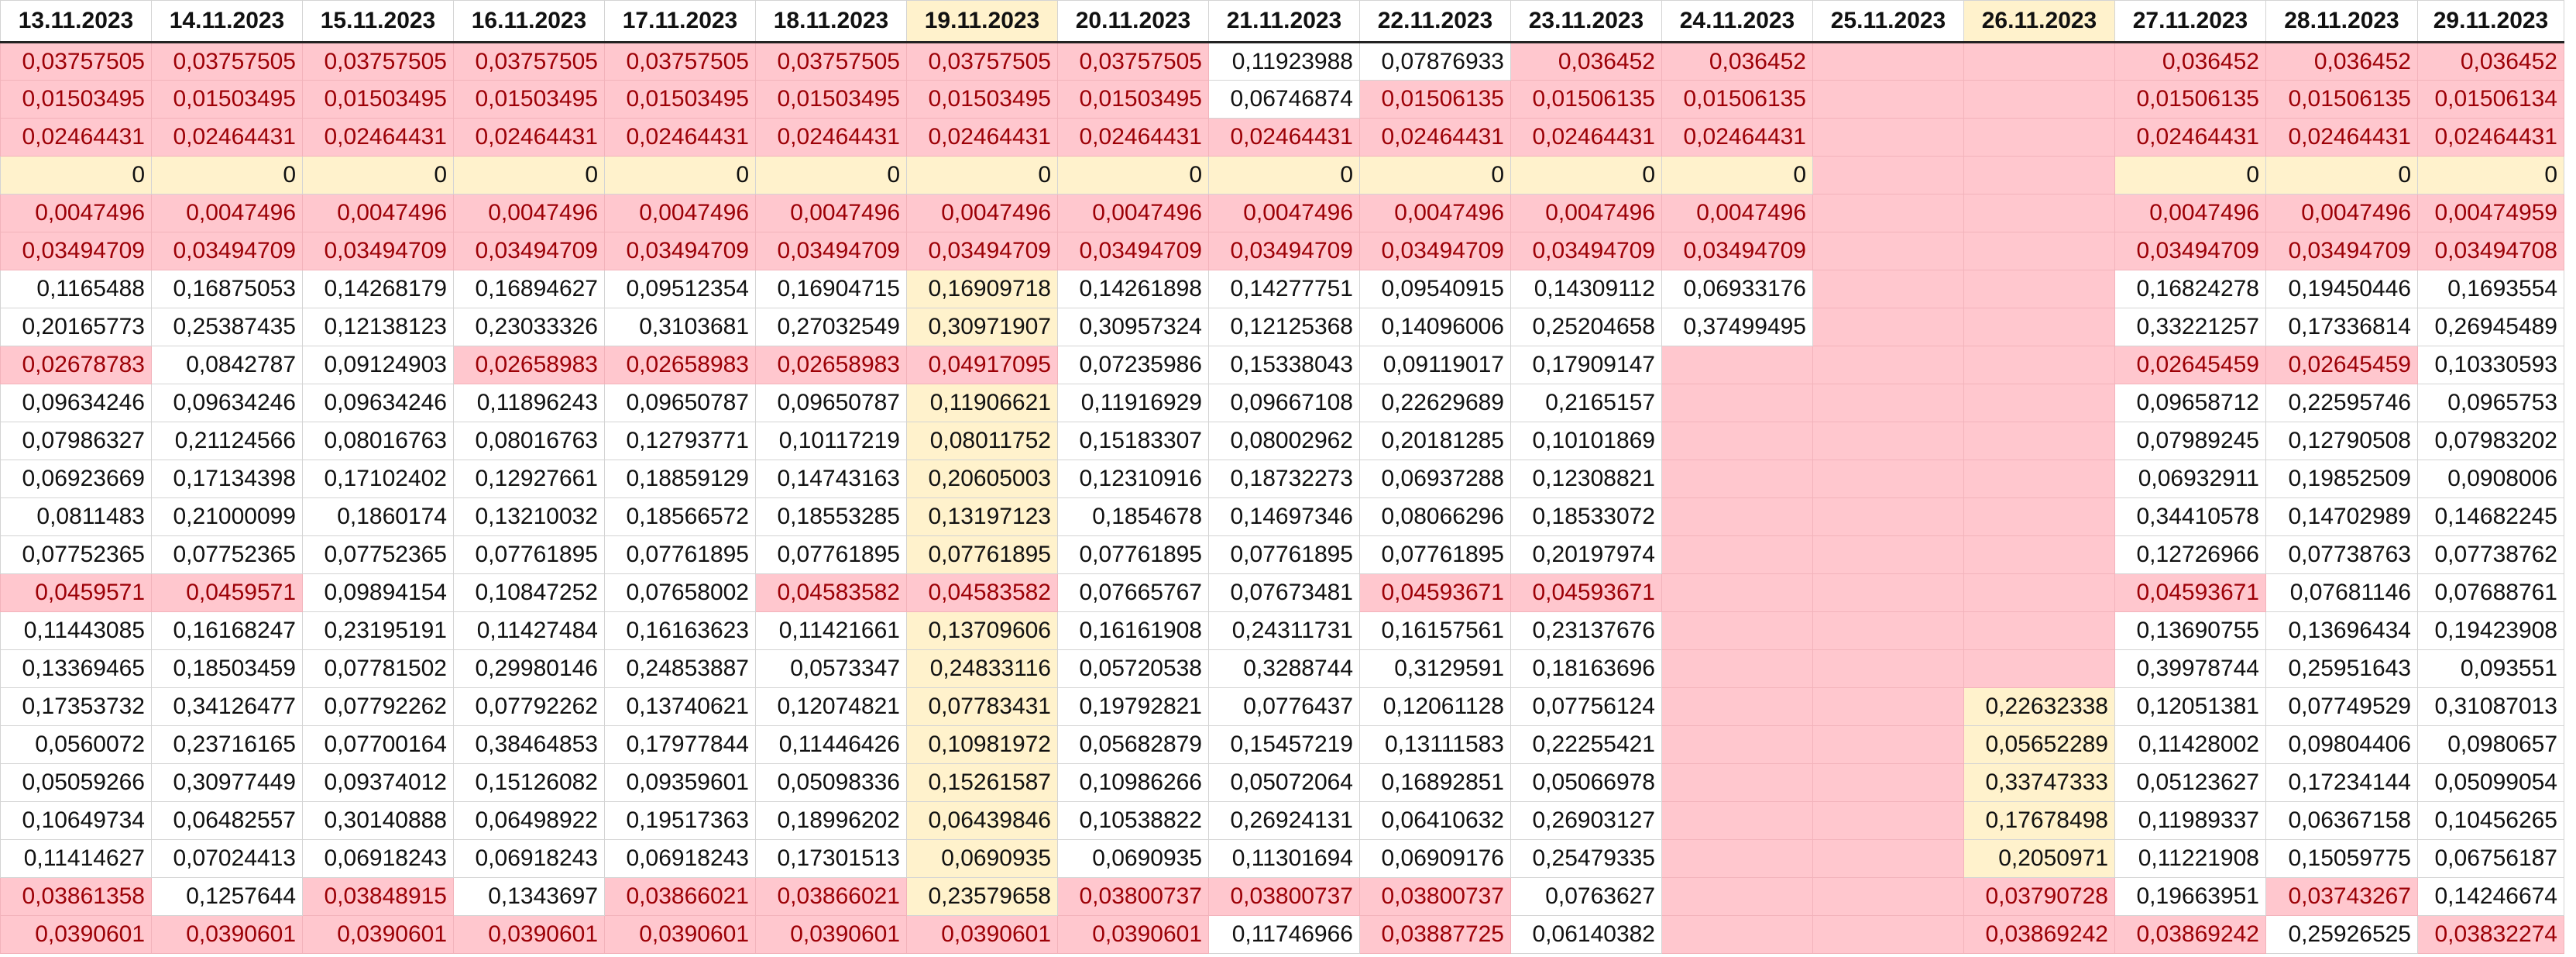  I want to click on table-cell: 0,12310916, so click(1133, 479).